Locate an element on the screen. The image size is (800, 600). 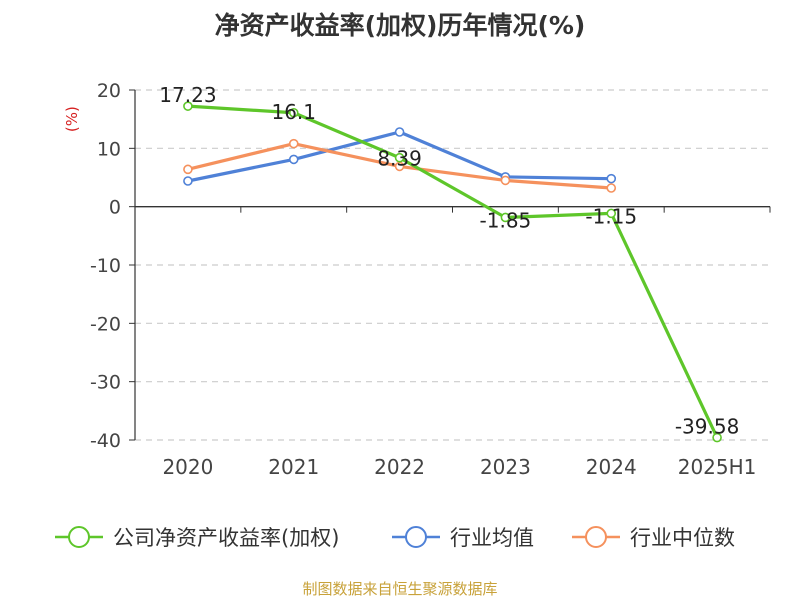
legend-label: 行业中位数 is located at coordinates (682, 538).